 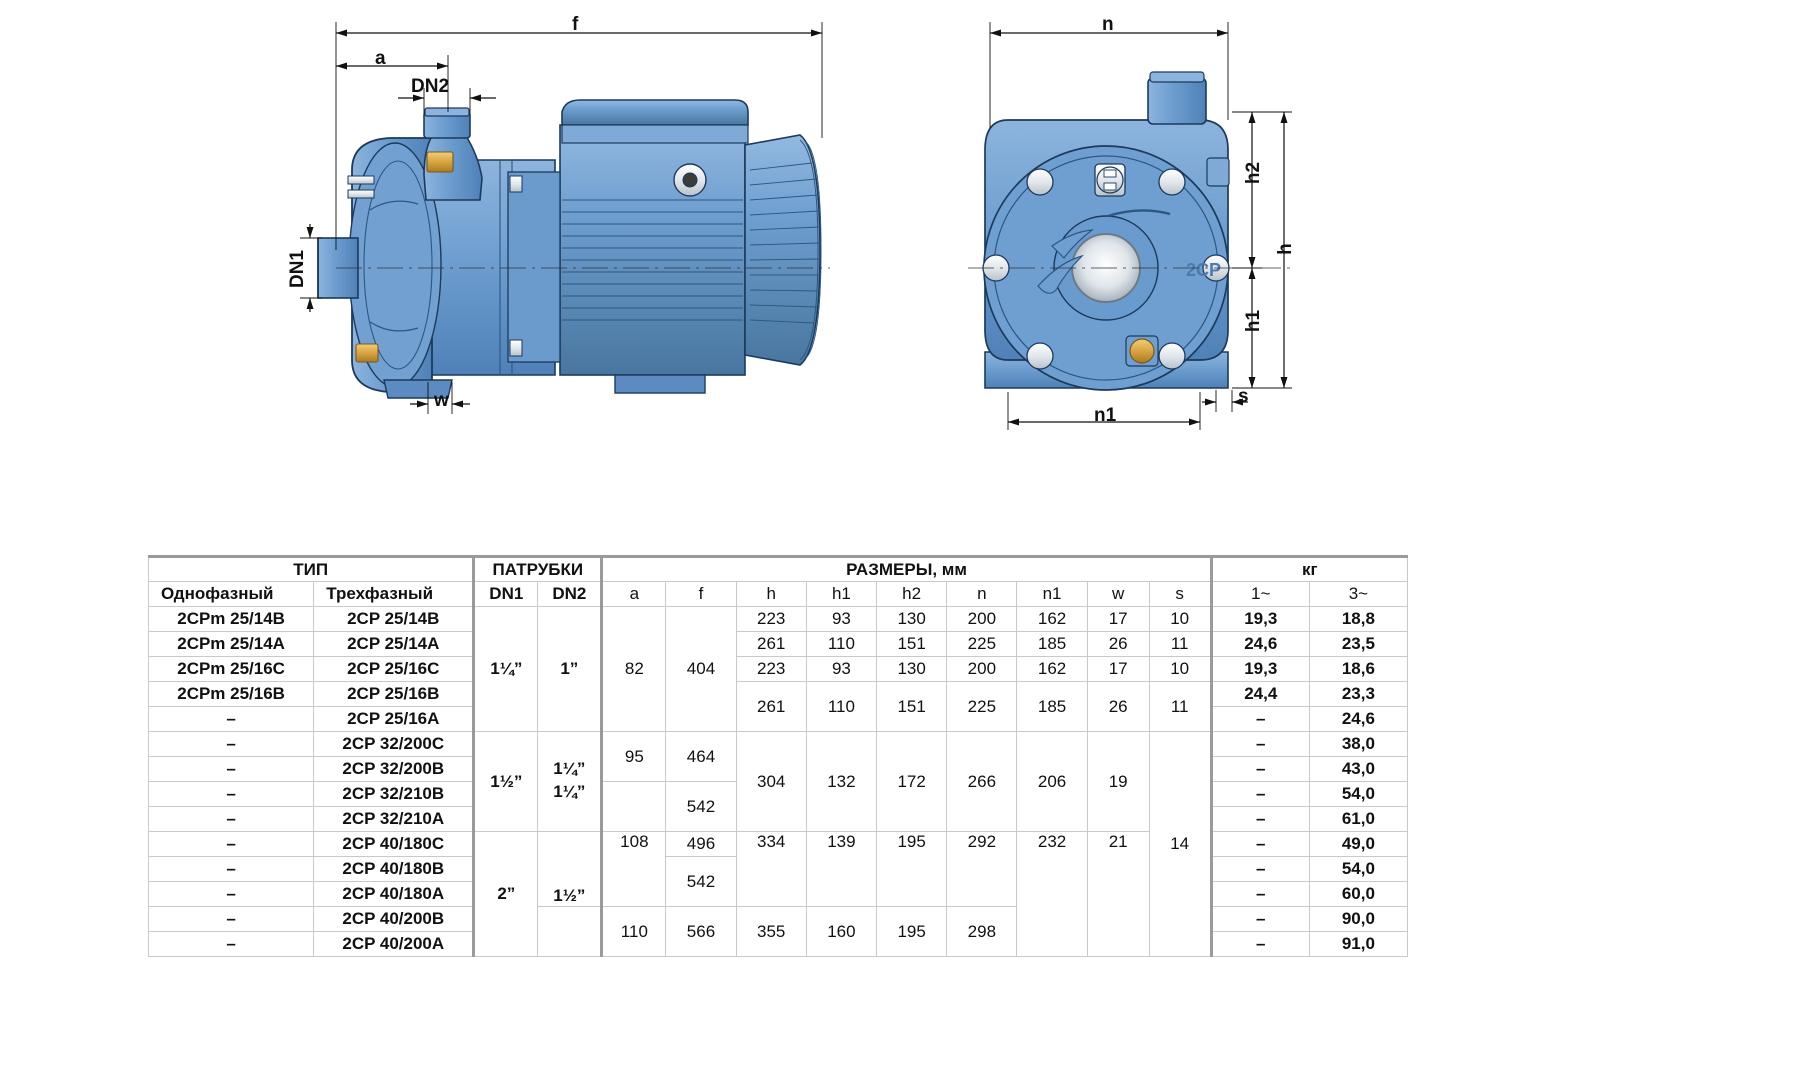 What do you see at coordinates (771, 706) in the screenshot?
I see `cell-h: 261` at bounding box center [771, 706].